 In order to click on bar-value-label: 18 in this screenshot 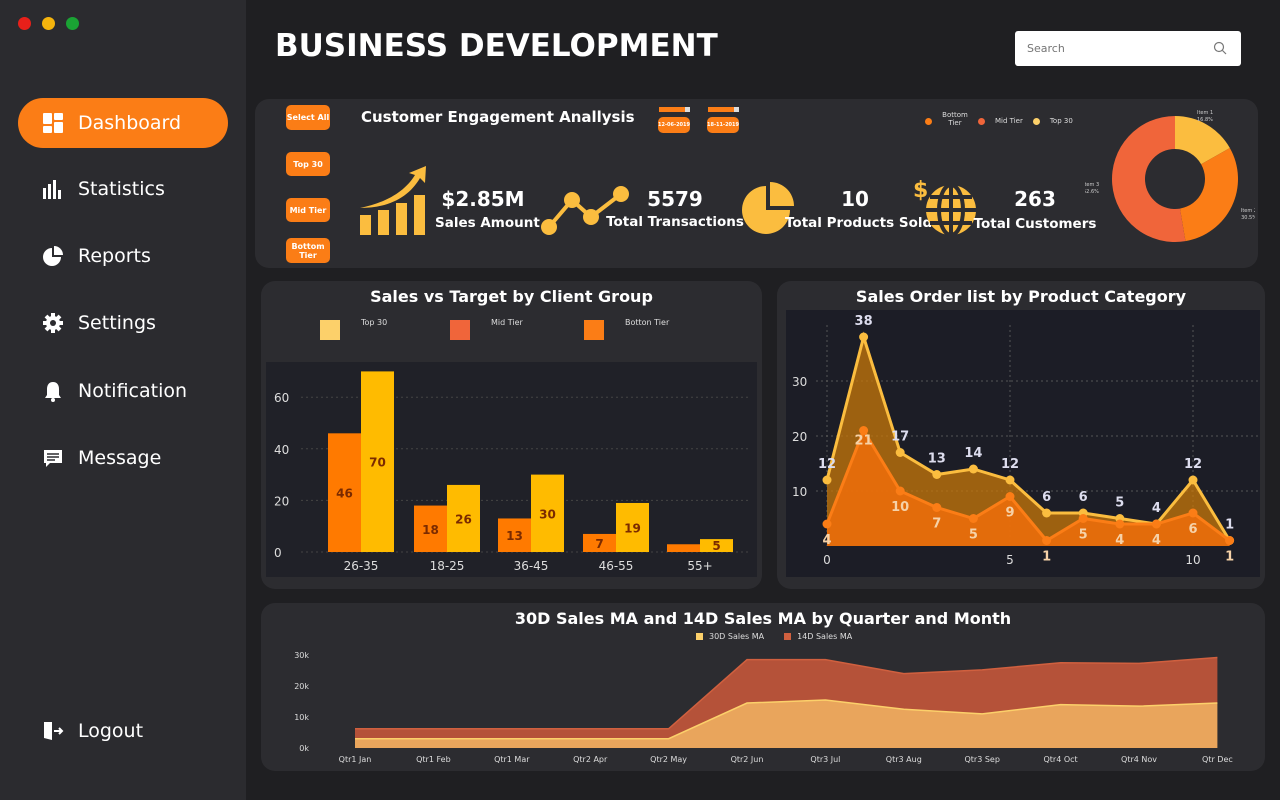, I will do `click(430, 530)`.